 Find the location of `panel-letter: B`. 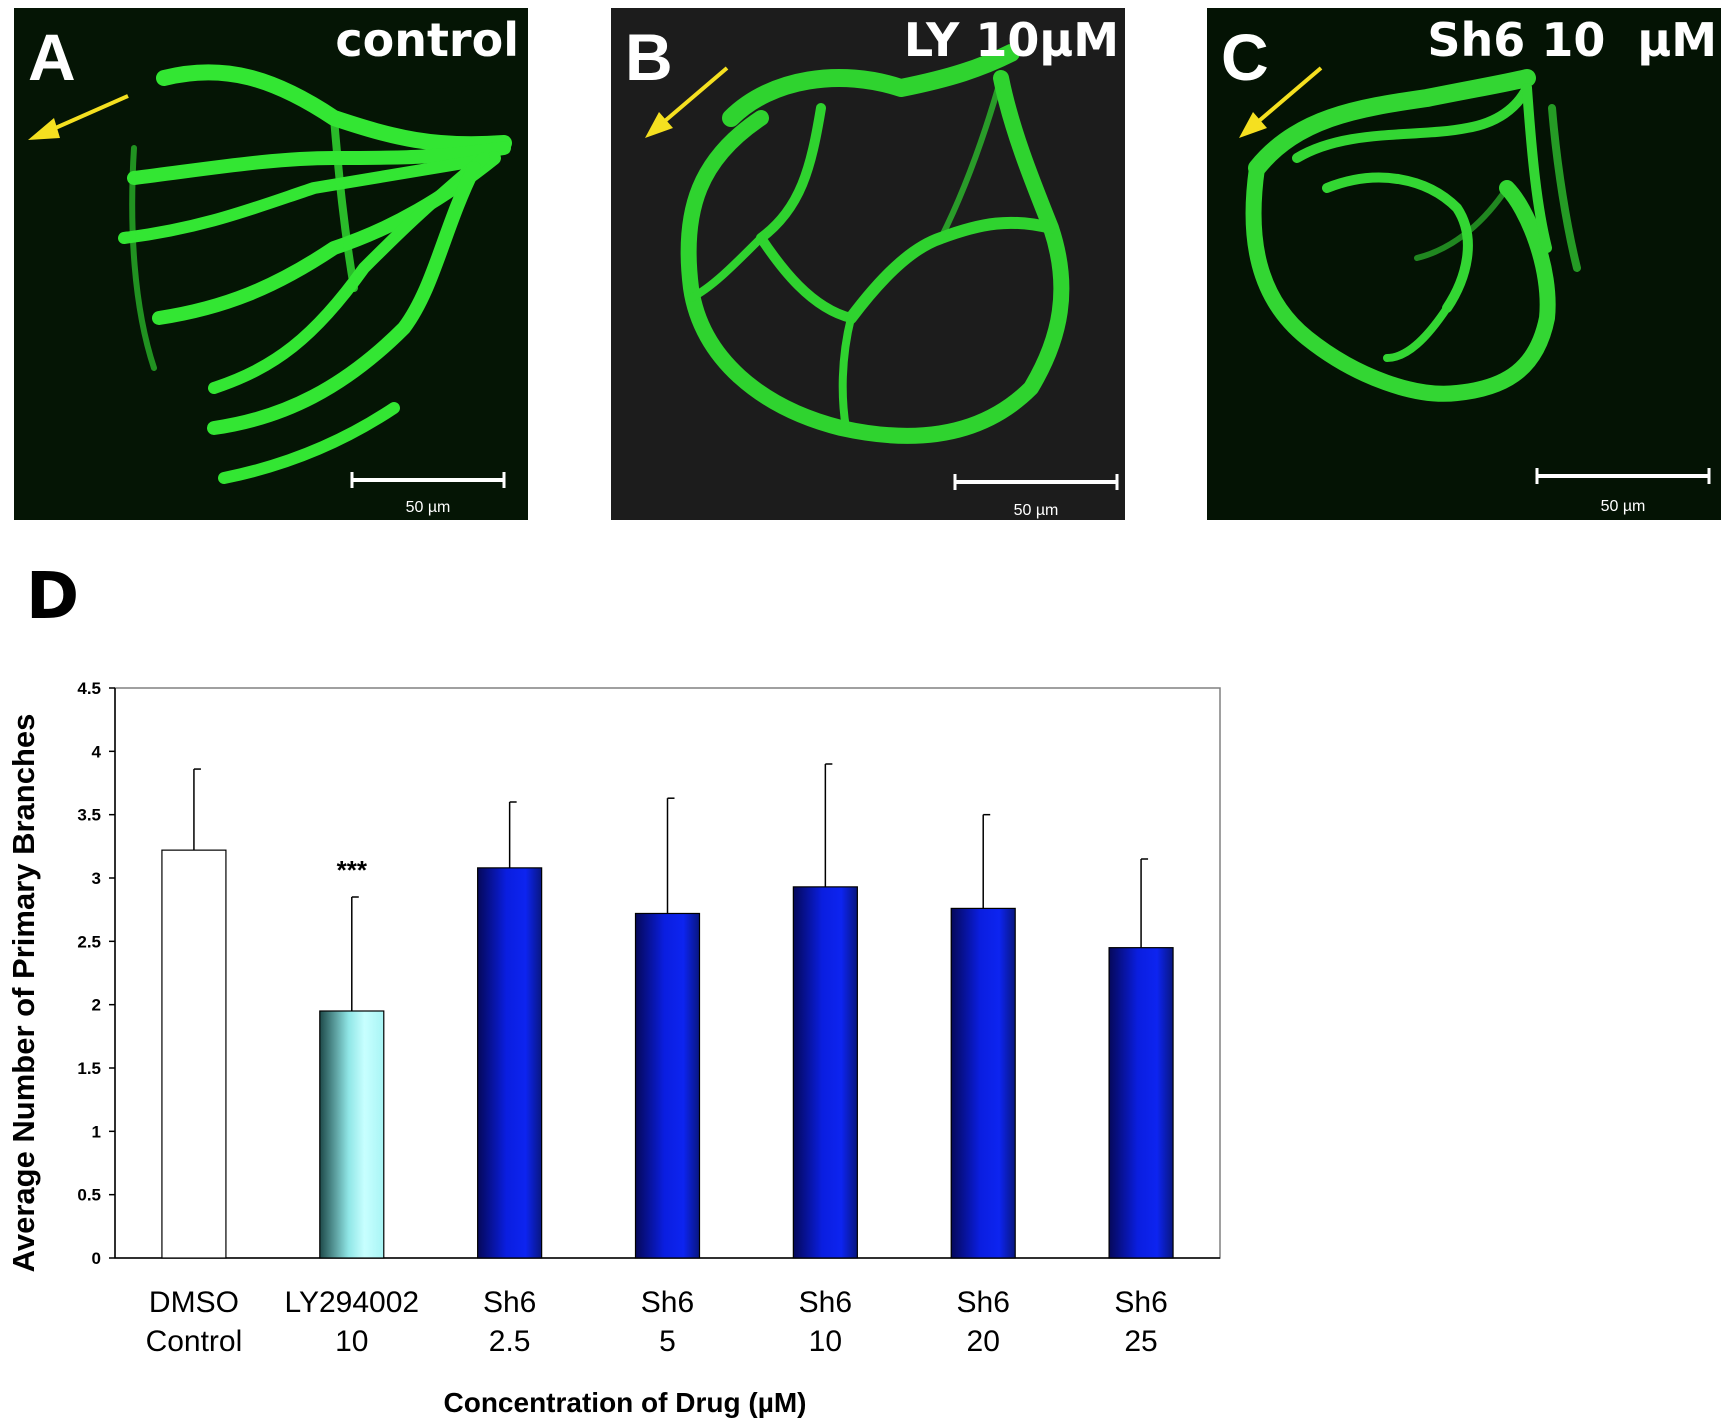

panel-letter: B is located at coordinates (649, 57).